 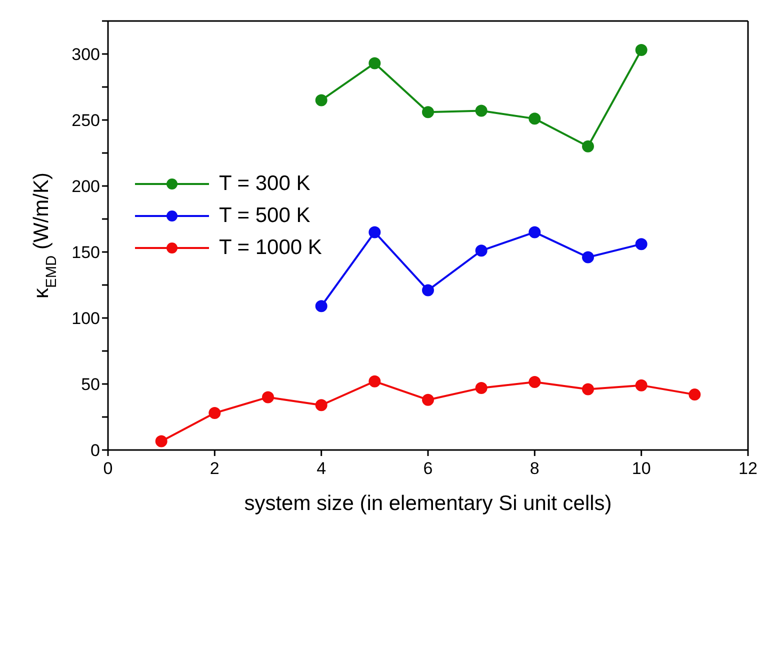 What do you see at coordinates (86, 120) in the screenshot?
I see `y-tick-label: 250` at bounding box center [86, 120].